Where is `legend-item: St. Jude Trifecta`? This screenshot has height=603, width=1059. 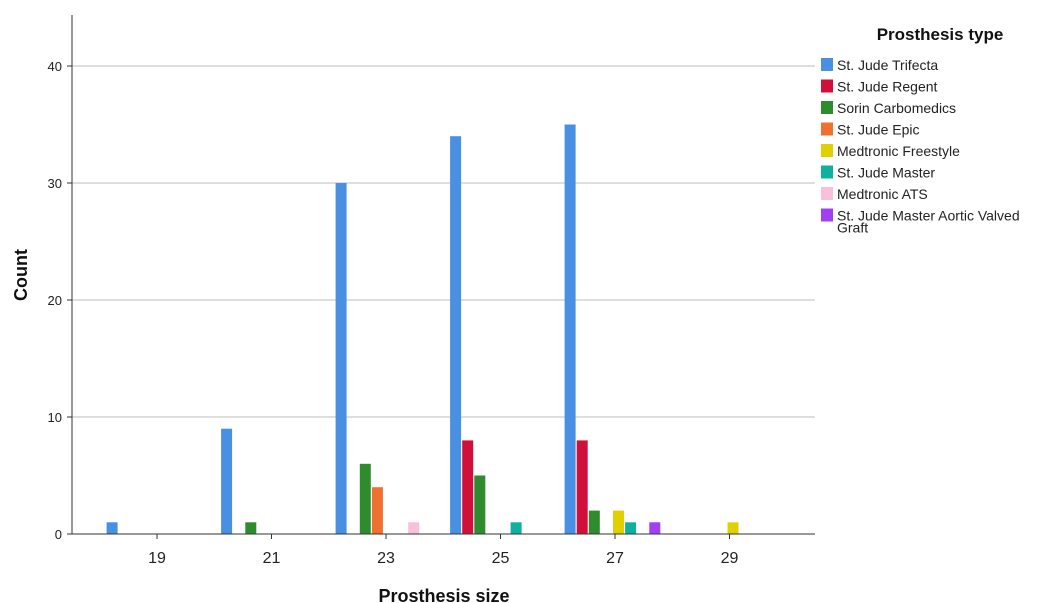 legend-item: St. Jude Trifecta is located at coordinates (879, 65).